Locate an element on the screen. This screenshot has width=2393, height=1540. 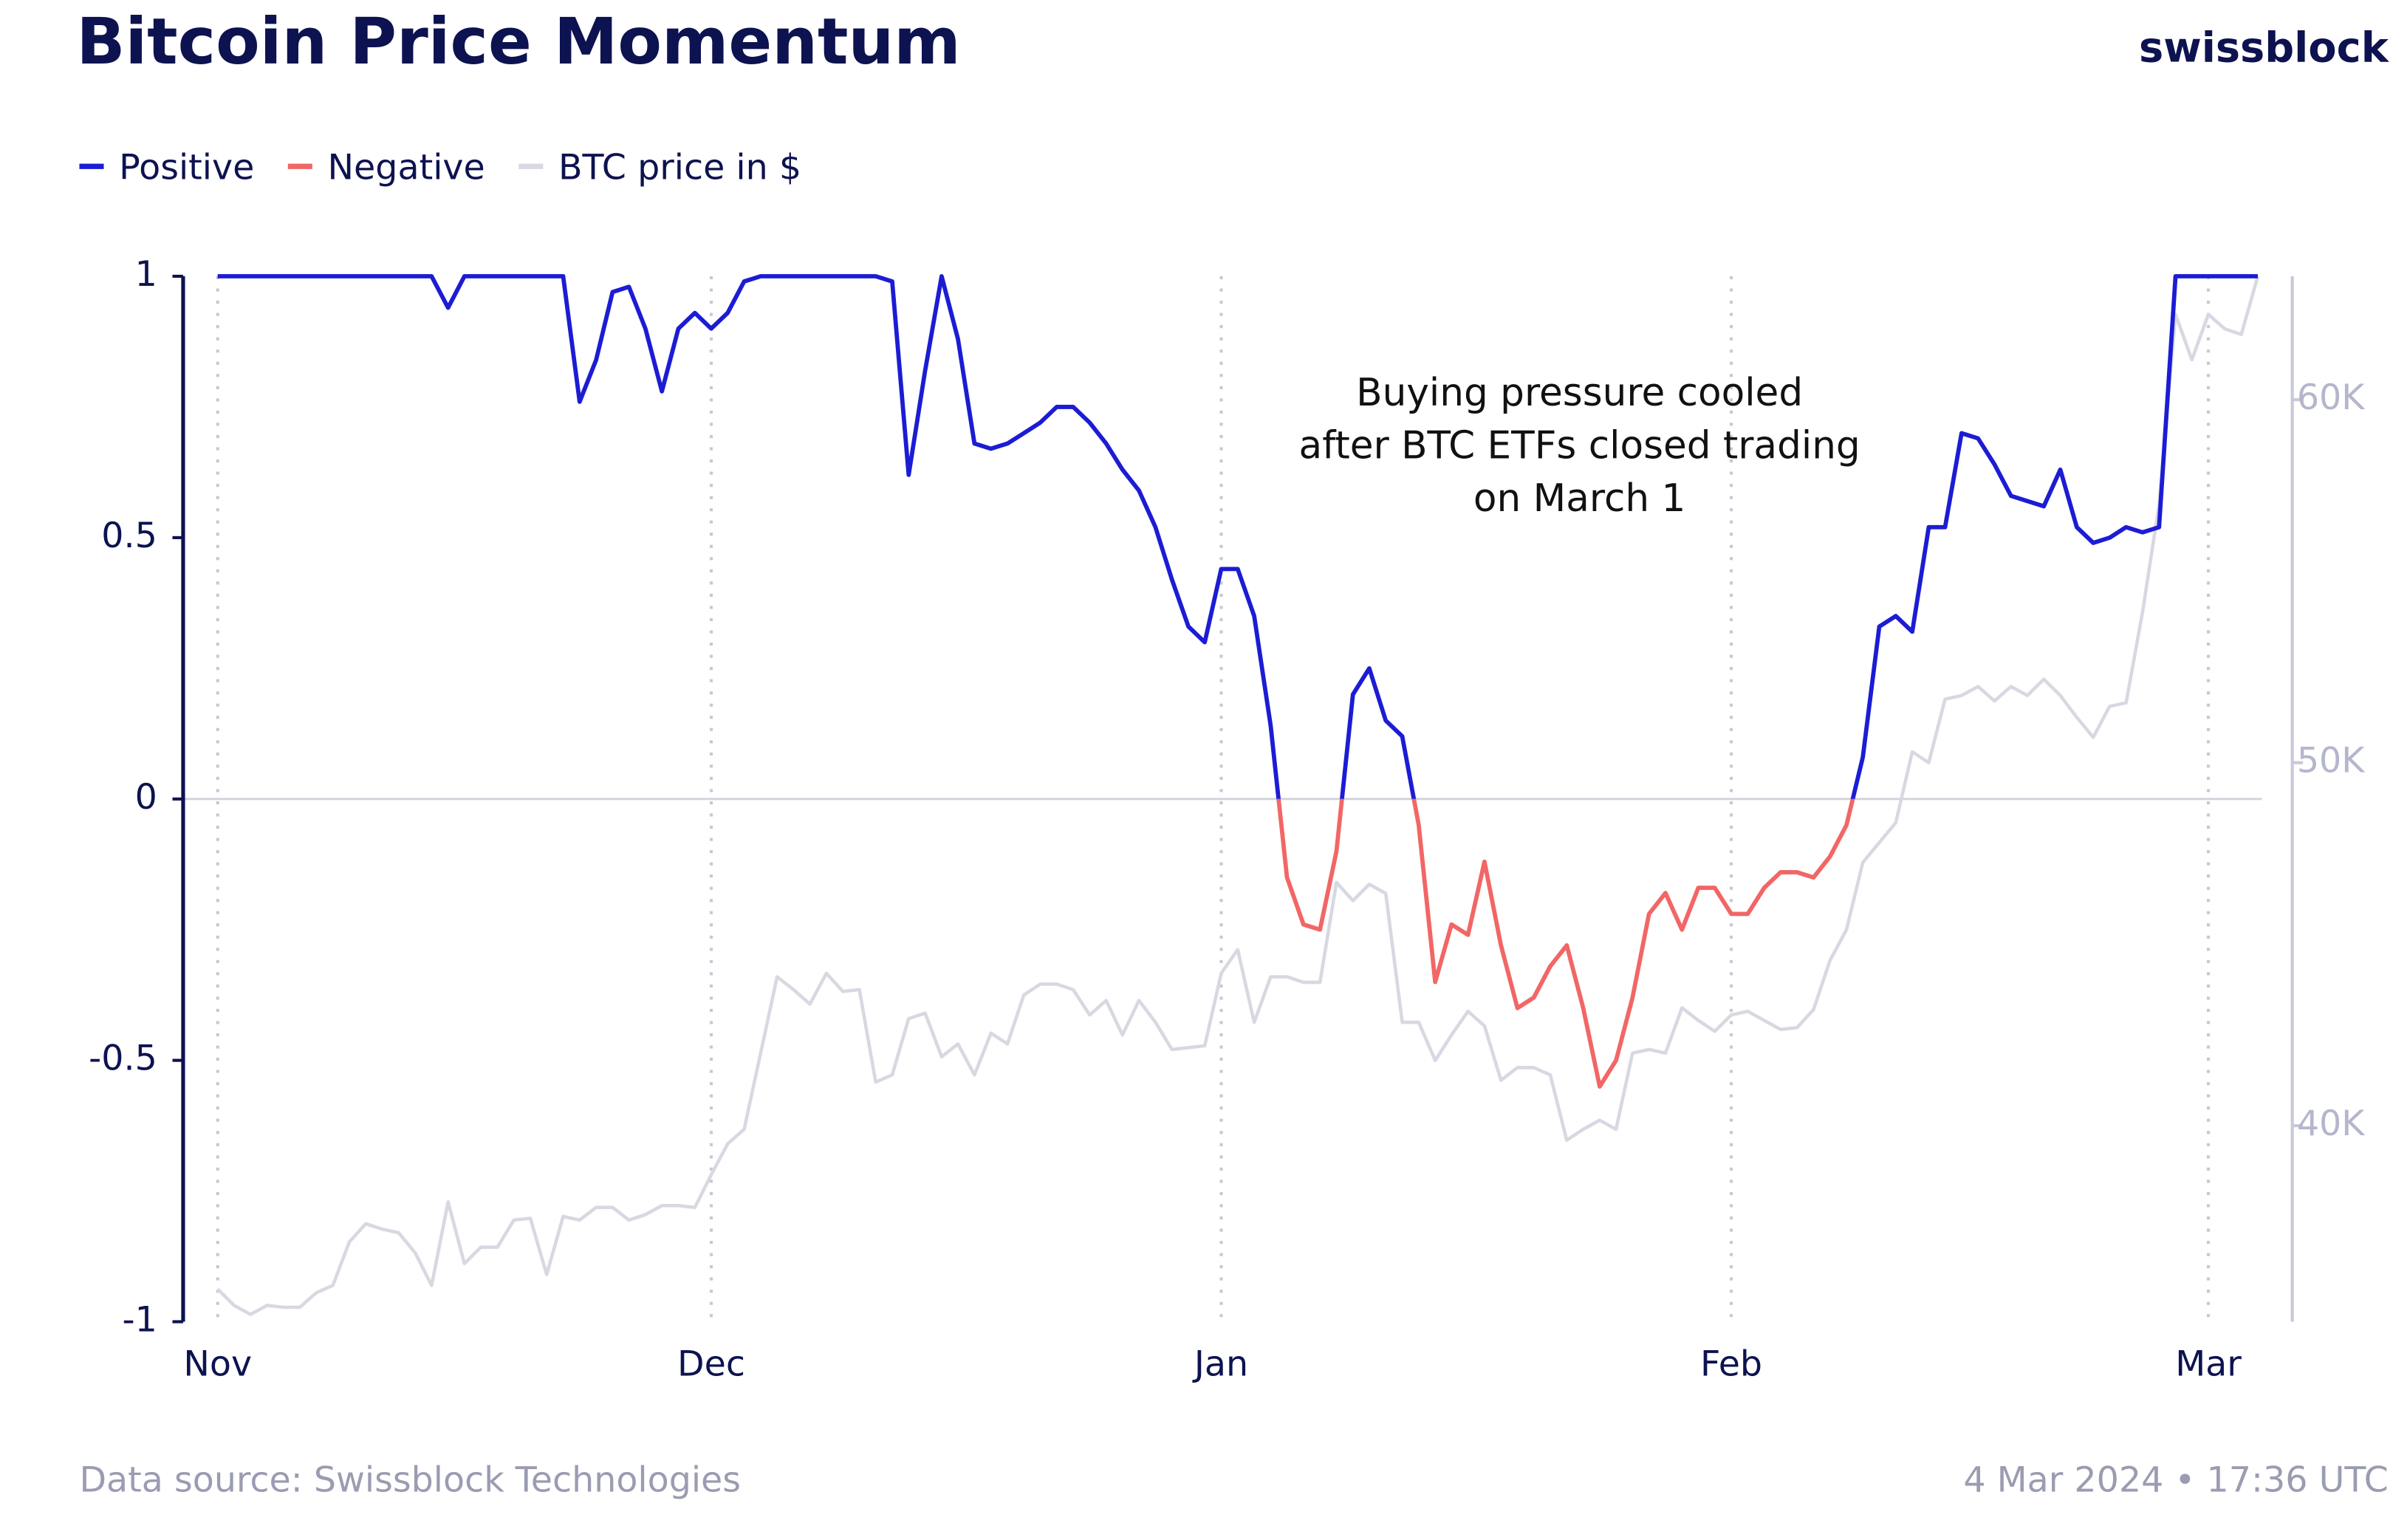
source: Data source: Swissblock Technologies is located at coordinates (410, 1479).